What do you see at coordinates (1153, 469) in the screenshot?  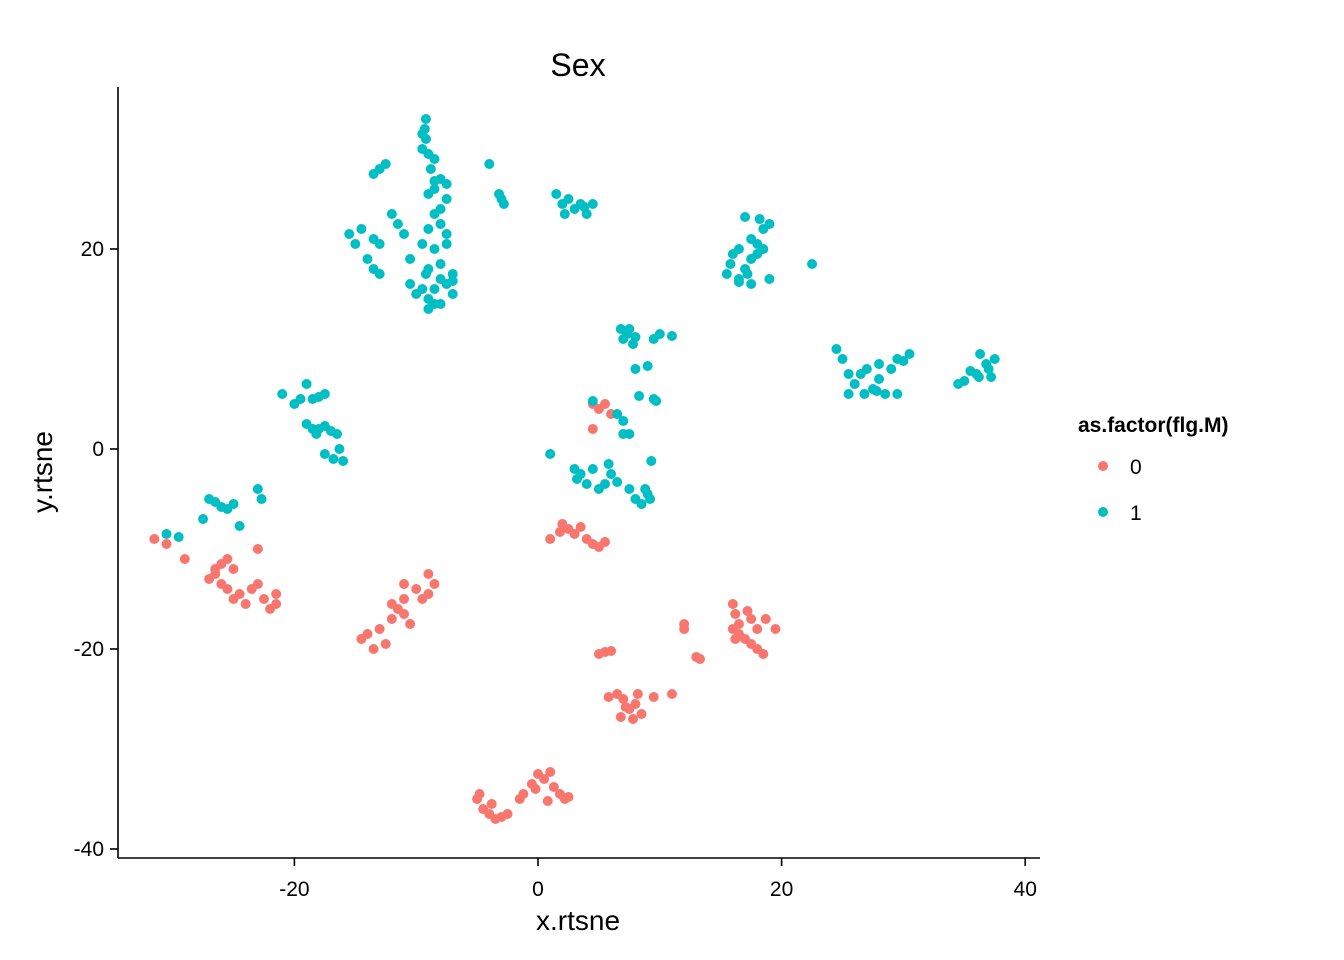 I see `legend: as.factor(flg.M) 0 1` at bounding box center [1153, 469].